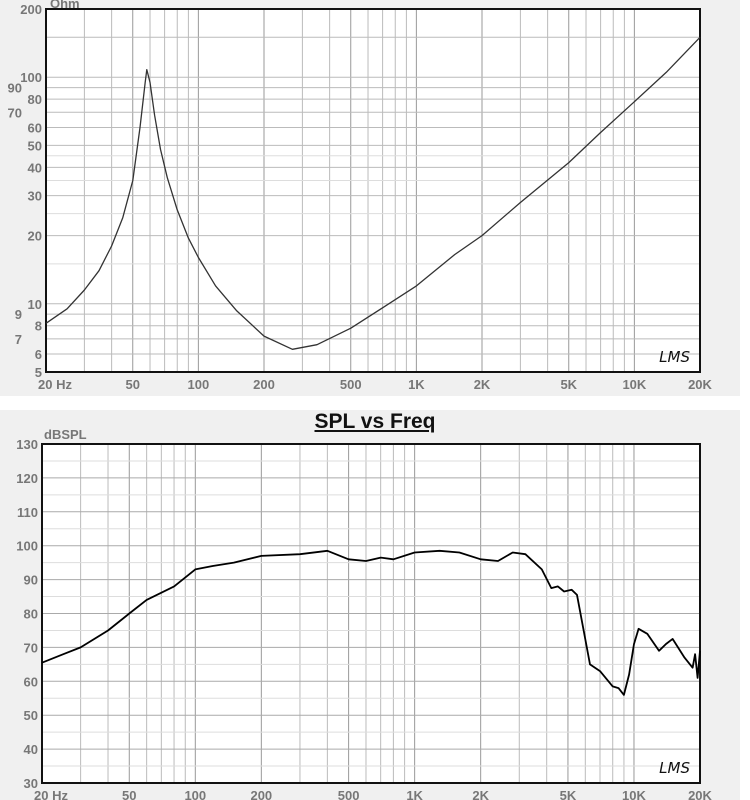 This screenshot has width=750, height=800. What do you see at coordinates (375, 421) in the screenshot?
I see `spl-chart-title: SPL vs Freq` at bounding box center [375, 421].